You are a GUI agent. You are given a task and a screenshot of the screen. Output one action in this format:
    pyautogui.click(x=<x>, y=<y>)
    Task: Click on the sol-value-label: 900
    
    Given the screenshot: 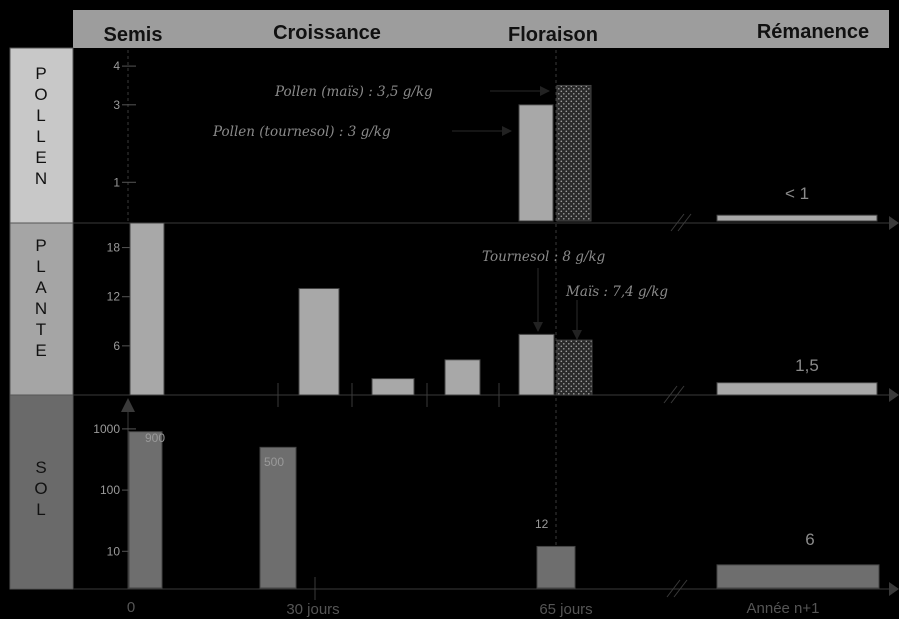 What is the action you would take?
    pyautogui.click(x=155, y=438)
    